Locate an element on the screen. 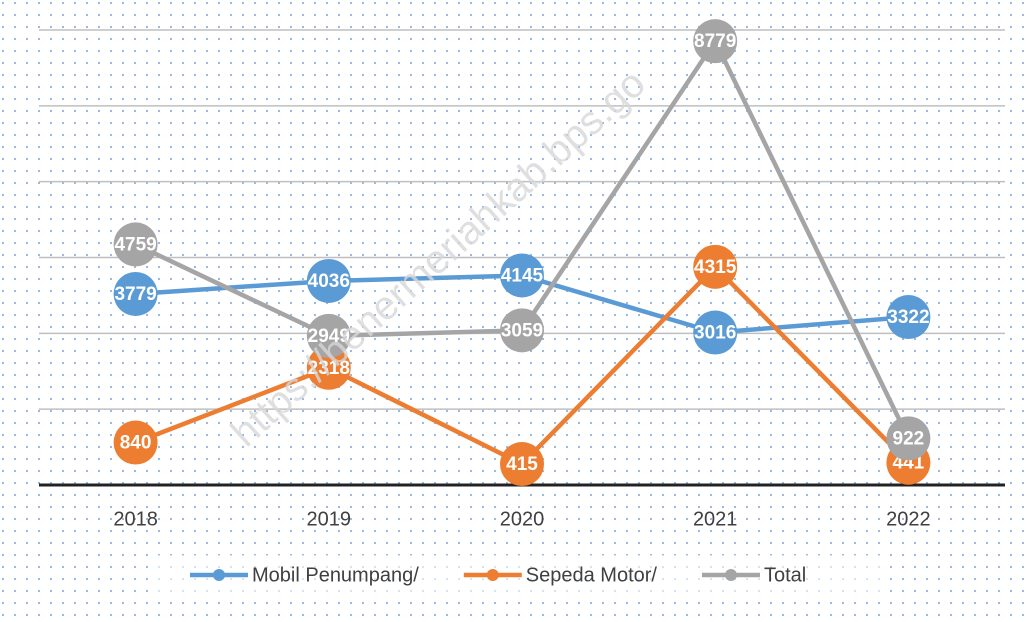  data-label: 2318 is located at coordinates (329, 368).